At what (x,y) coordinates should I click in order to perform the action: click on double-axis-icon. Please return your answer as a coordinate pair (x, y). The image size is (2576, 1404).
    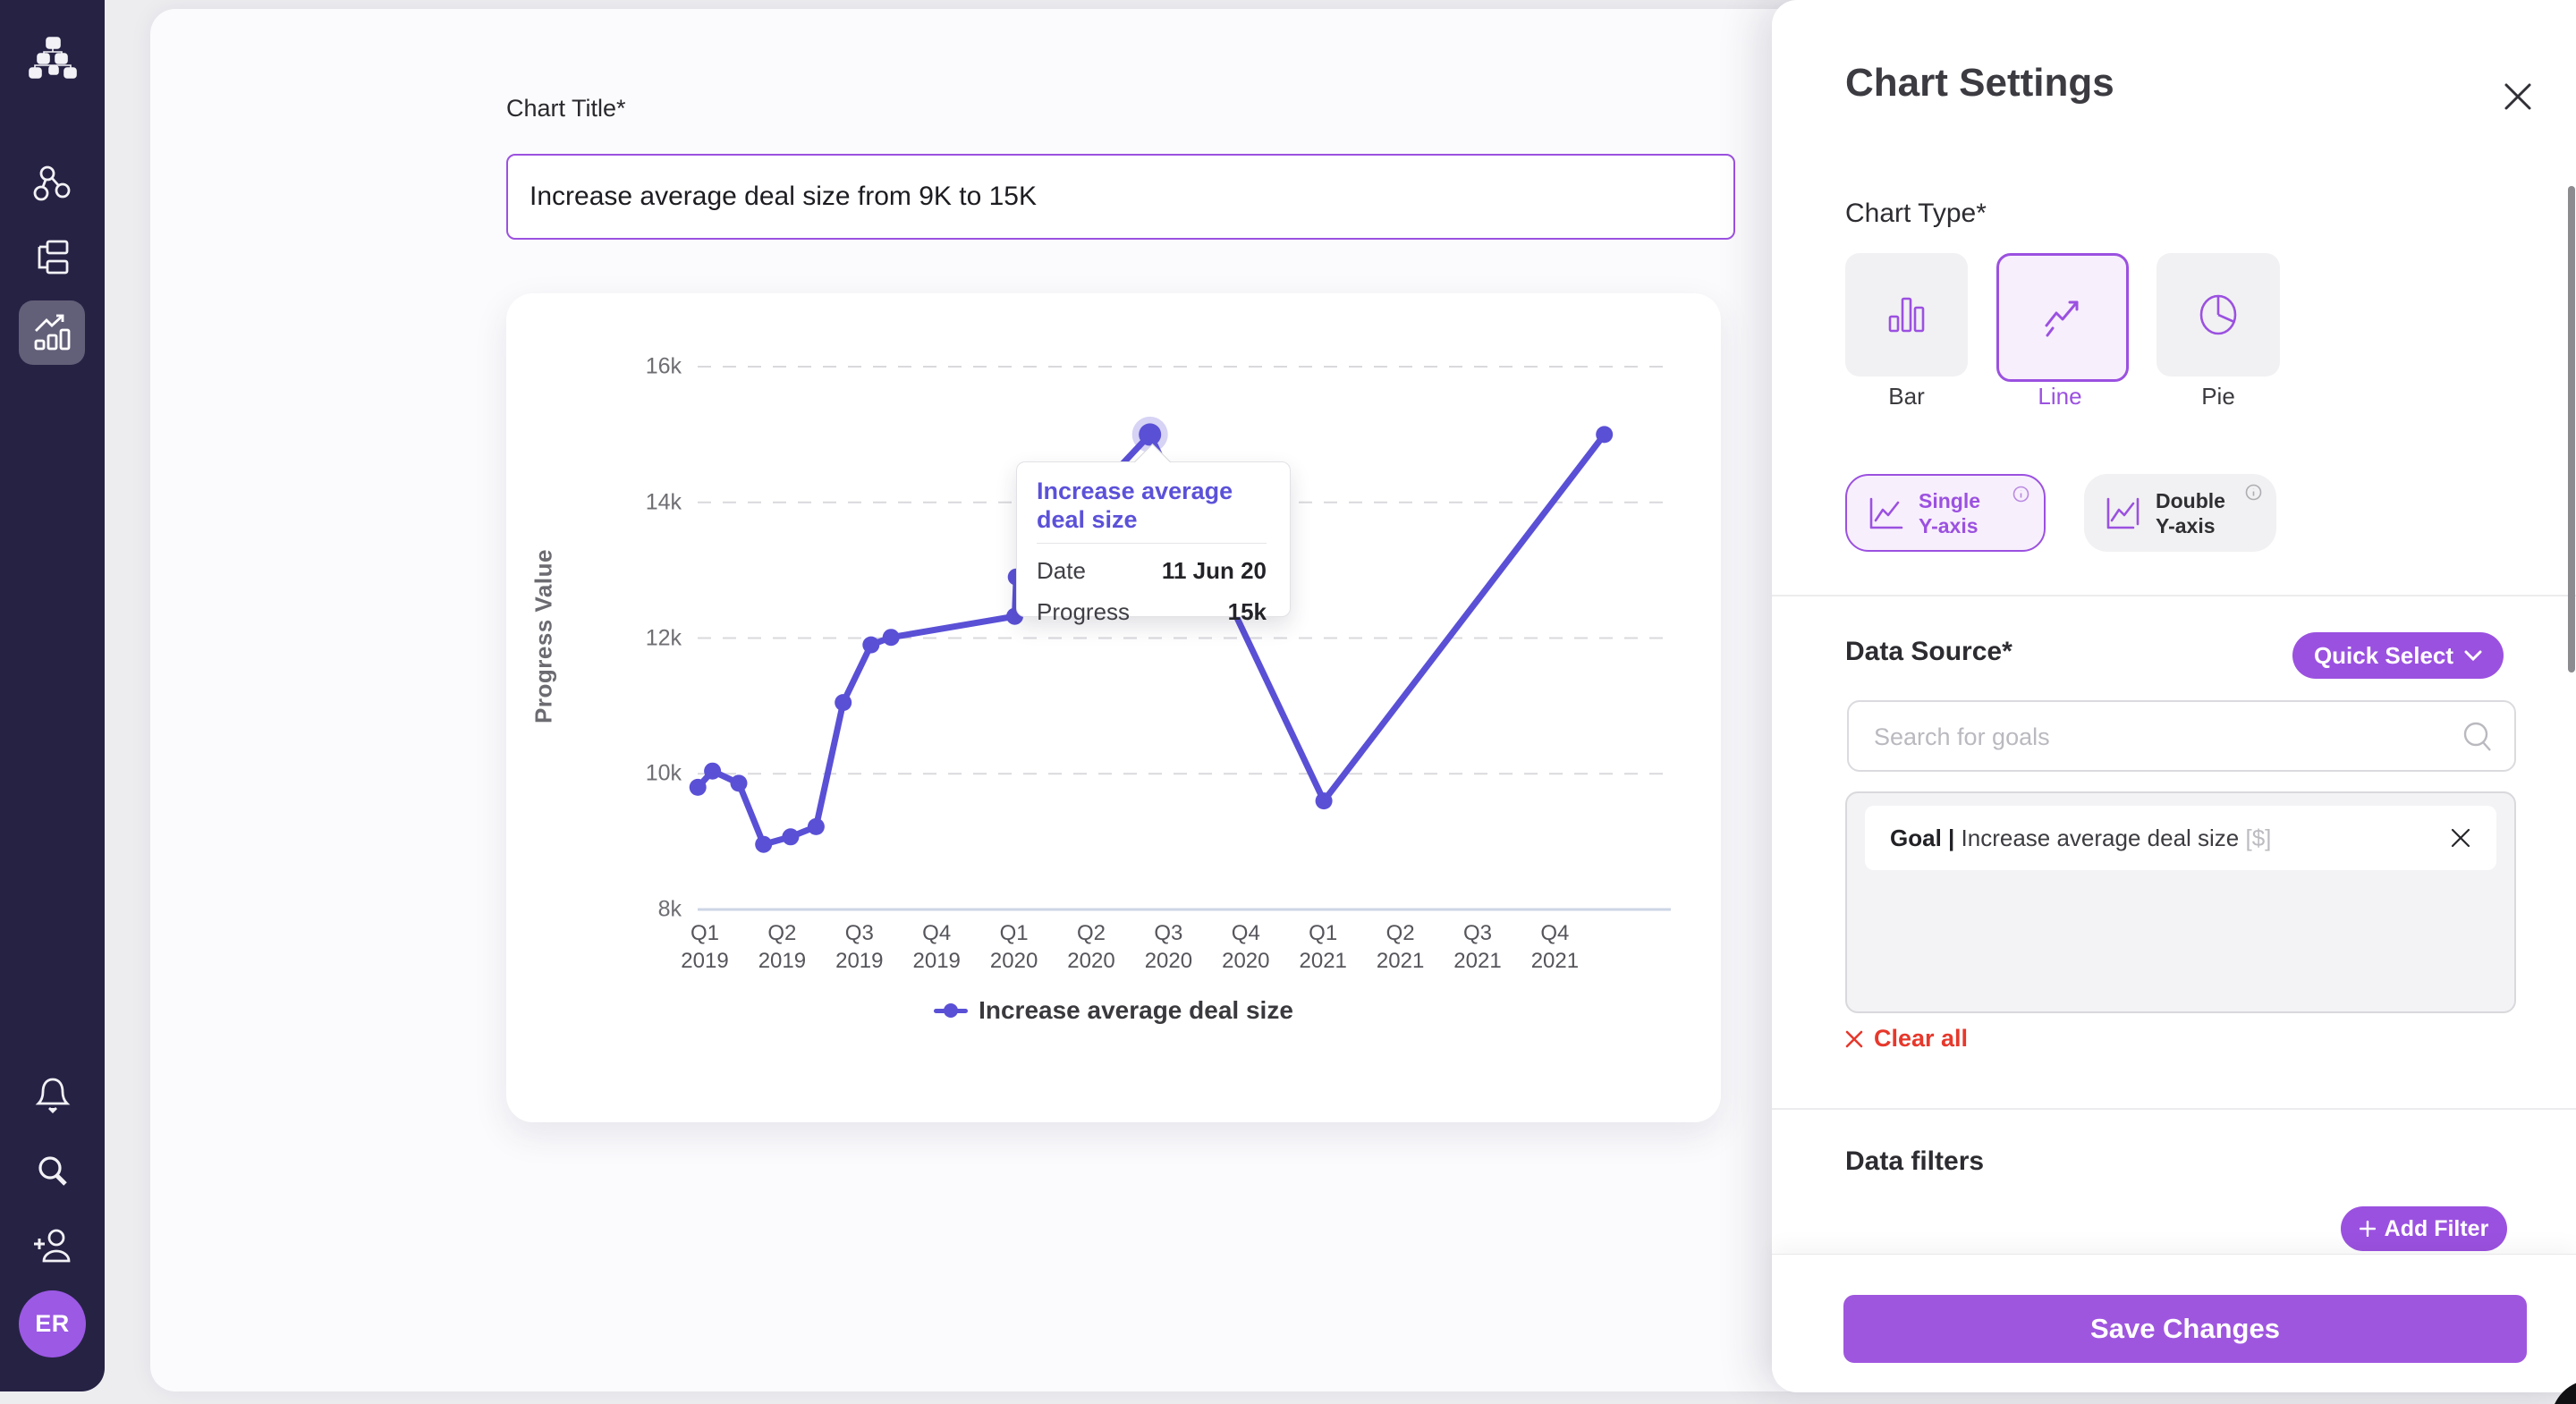
    Looking at the image, I should click on (2123, 513).